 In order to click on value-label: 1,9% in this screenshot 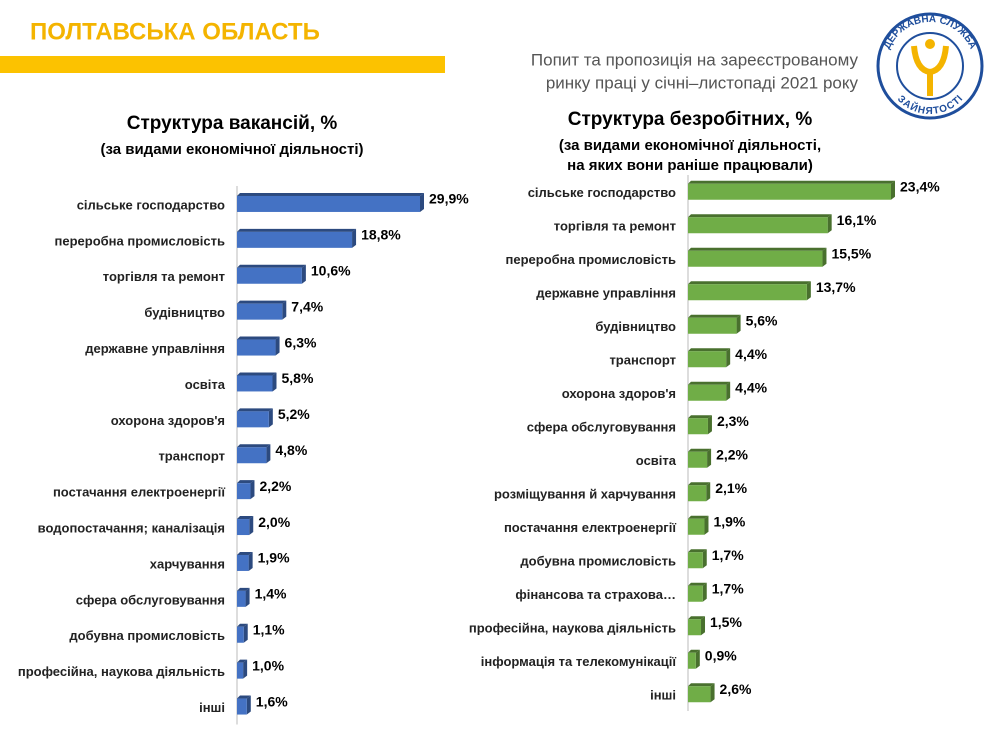, I will do `click(729, 521)`.